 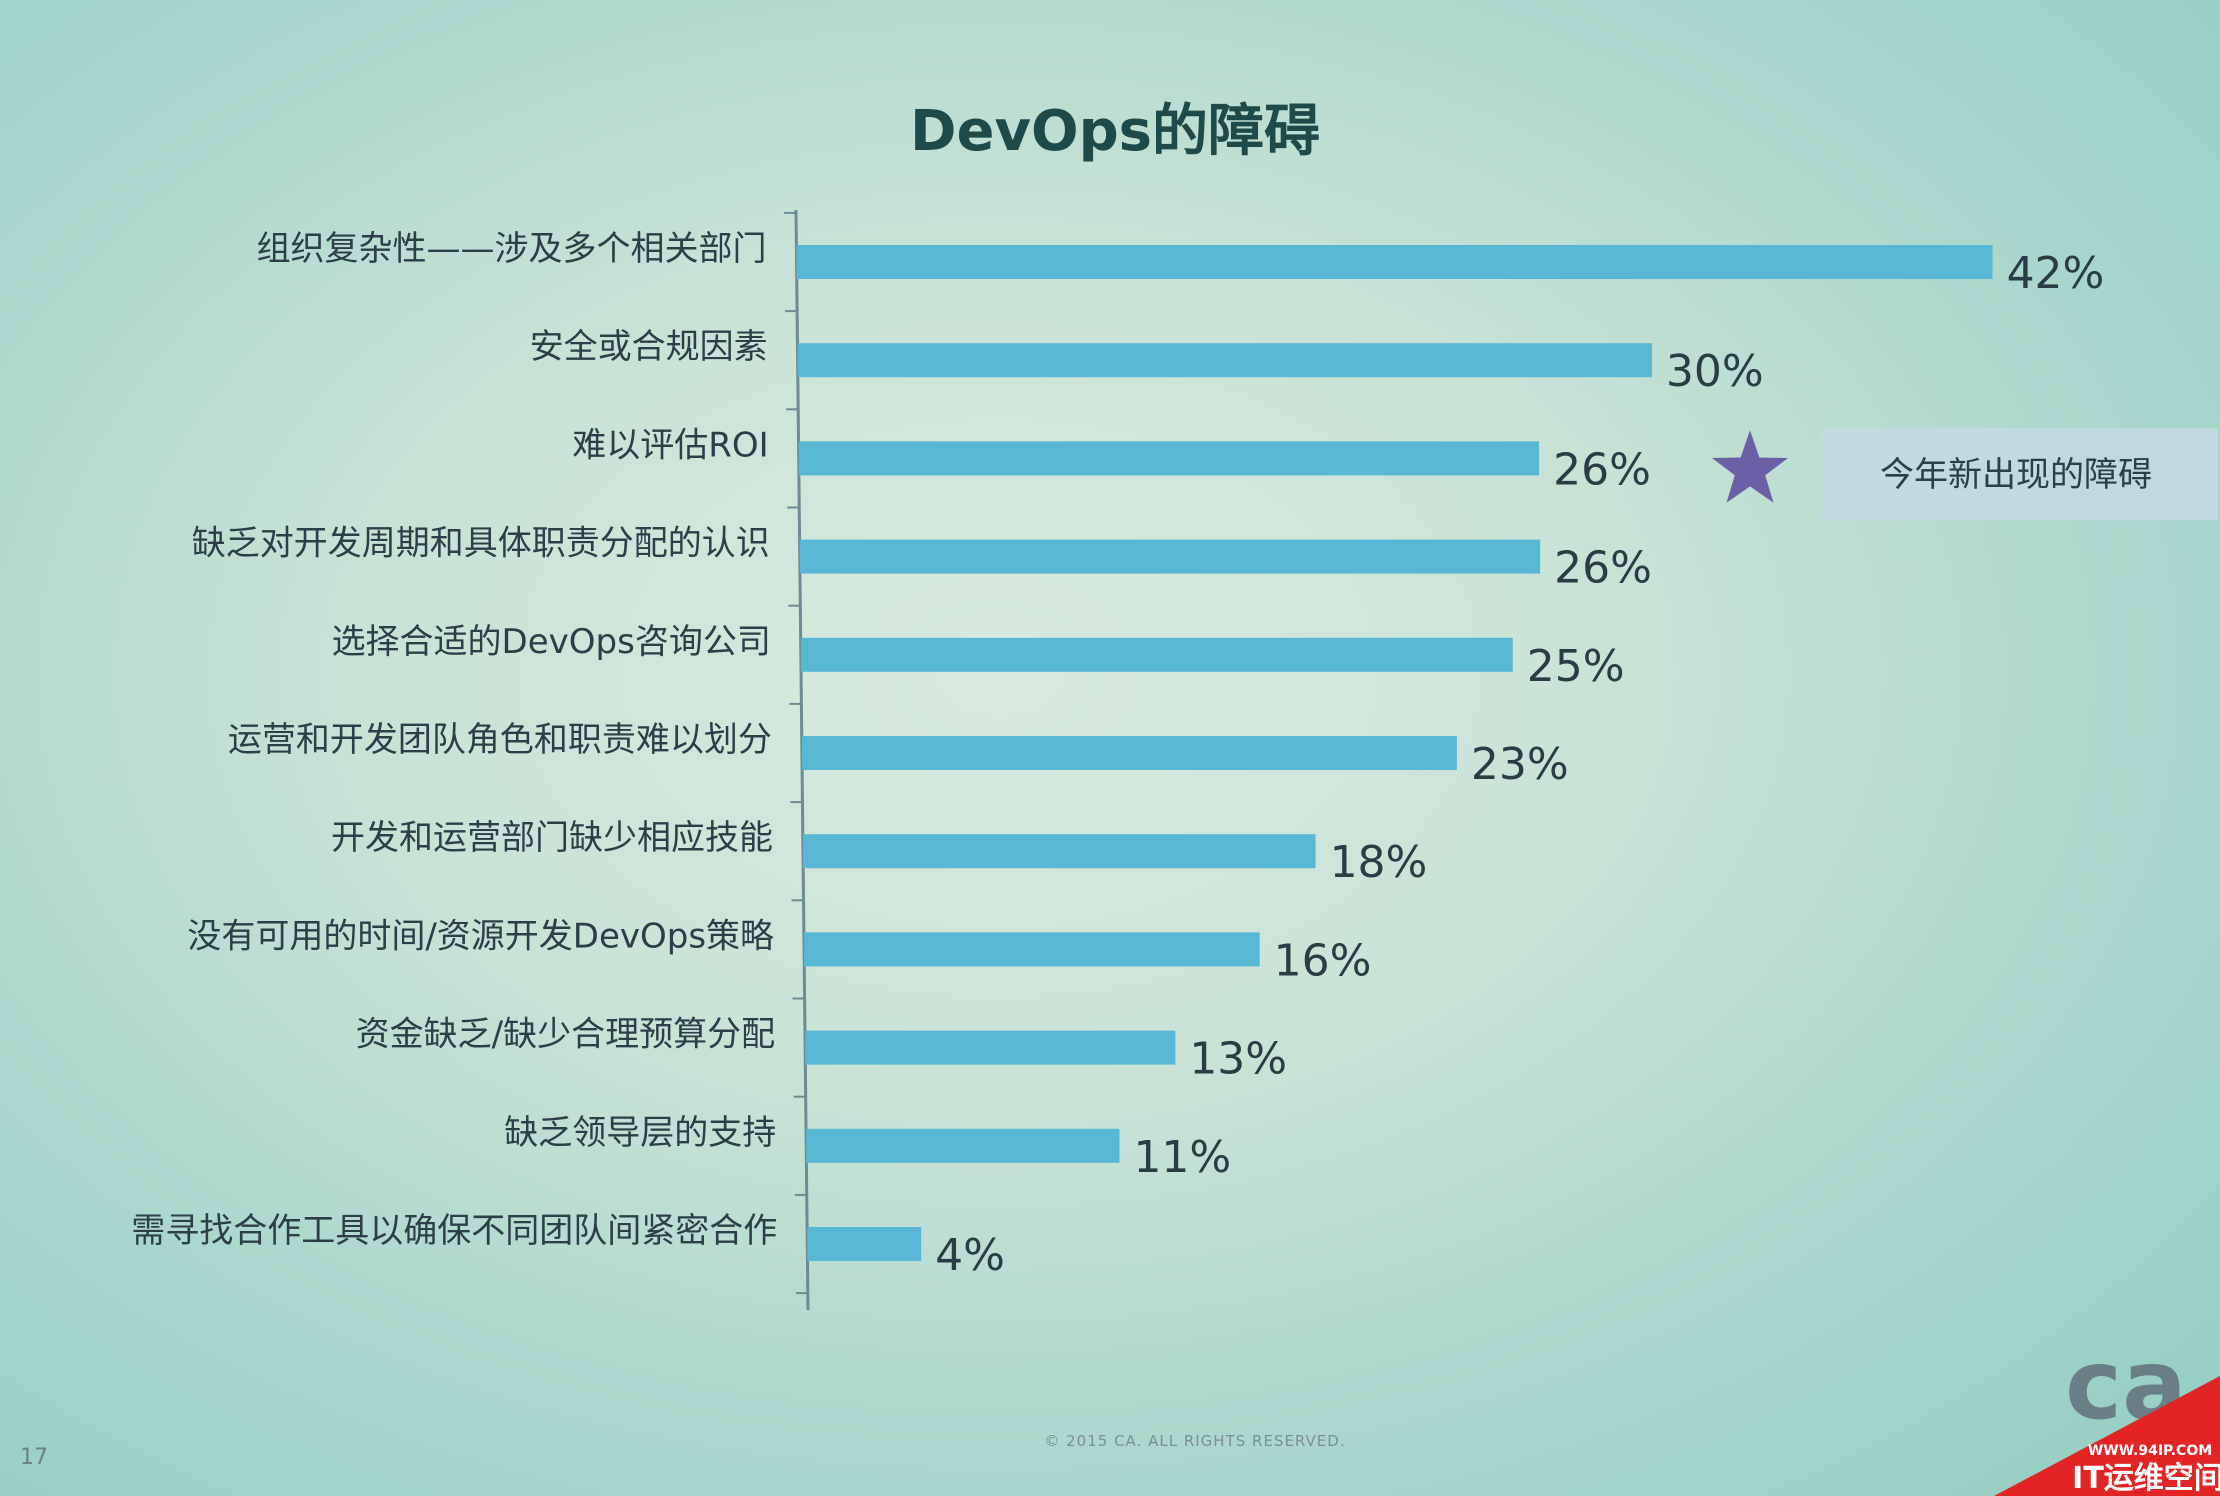 What do you see at coordinates (500, 740) in the screenshot?
I see `category-label: 运营和开发团队角色和职责难以划分` at bounding box center [500, 740].